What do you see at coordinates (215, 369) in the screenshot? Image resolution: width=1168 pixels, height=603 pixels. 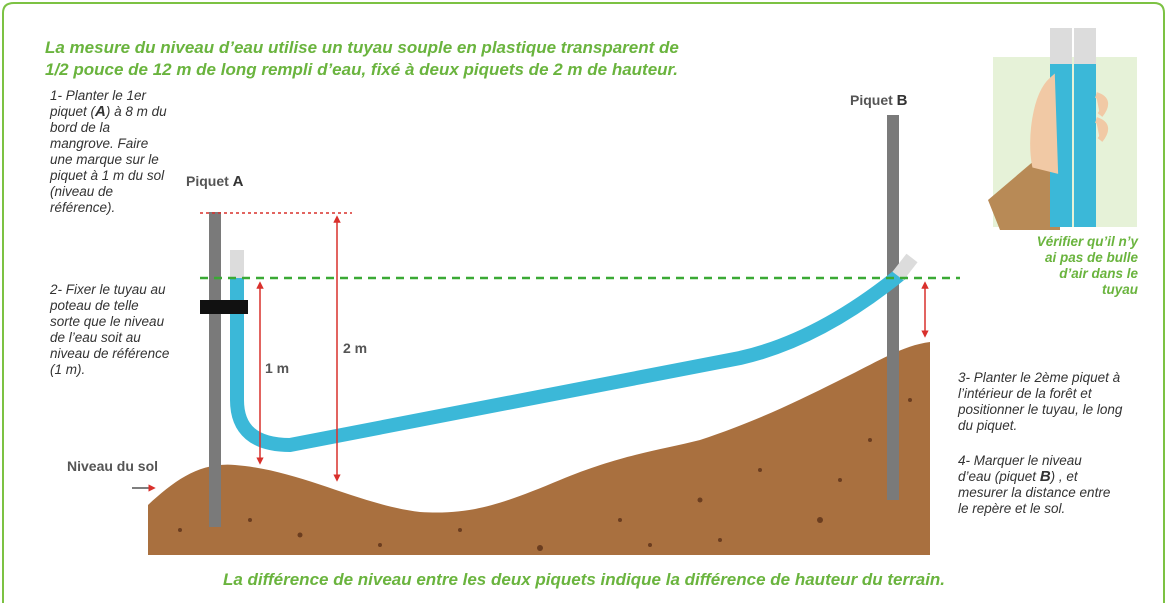 I see `pole-a` at bounding box center [215, 369].